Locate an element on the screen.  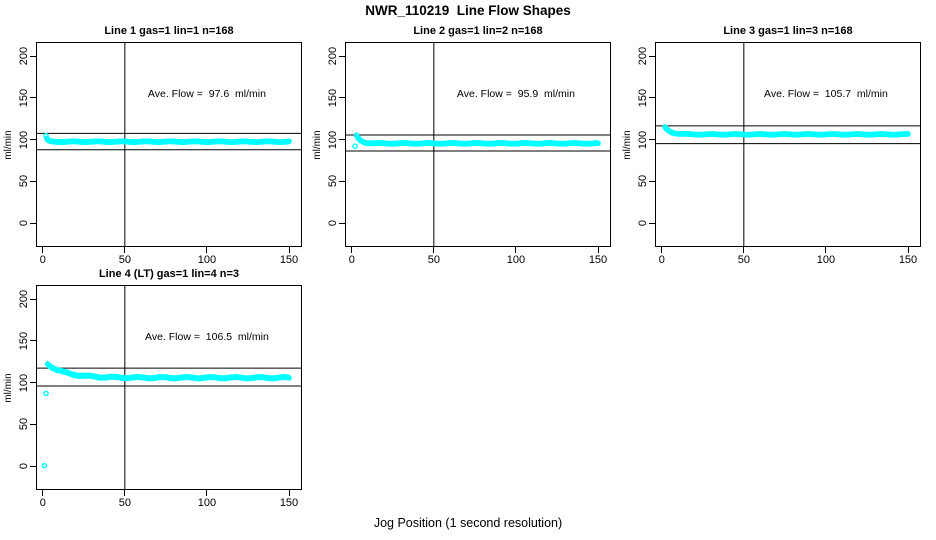
ave-flow-annotation: Ave. Flow = 95.9 ml/min is located at coordinates (516, 94).